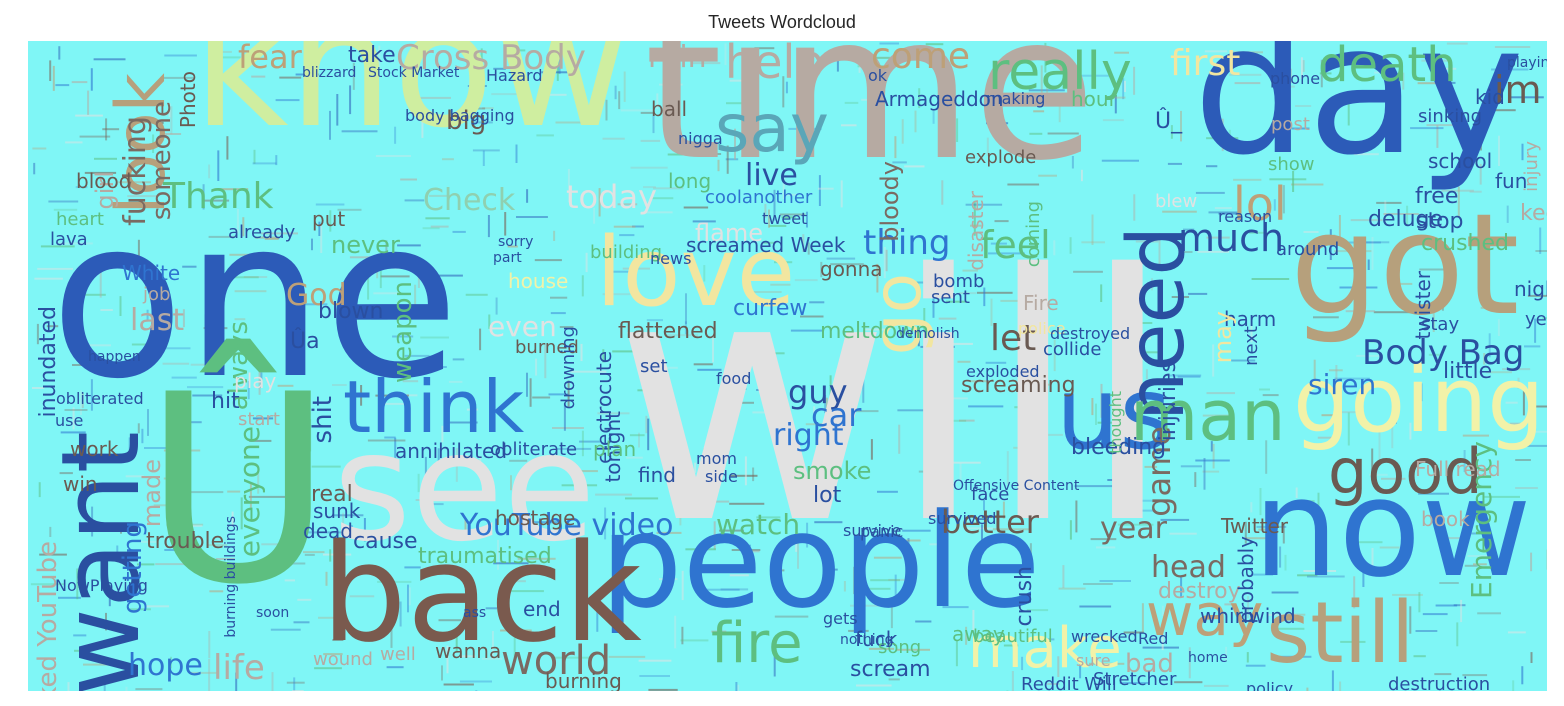 This screenshot has width=1564, height=706. What do you see at coordinates (556, 661) in the screenshot?
I see `word-29: world` at bounding box center [556, 661].